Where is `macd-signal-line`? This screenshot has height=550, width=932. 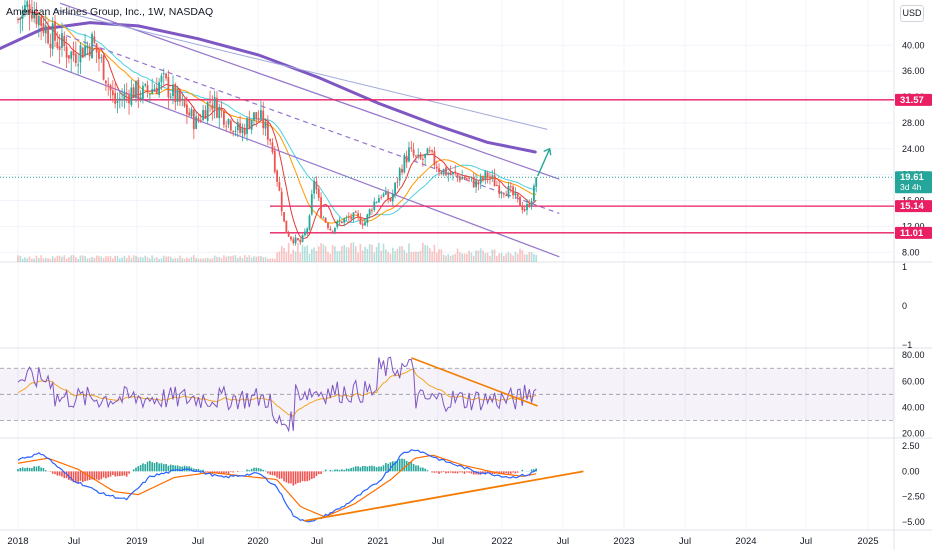 macd-signal-line is located at coordinates (277, 486).